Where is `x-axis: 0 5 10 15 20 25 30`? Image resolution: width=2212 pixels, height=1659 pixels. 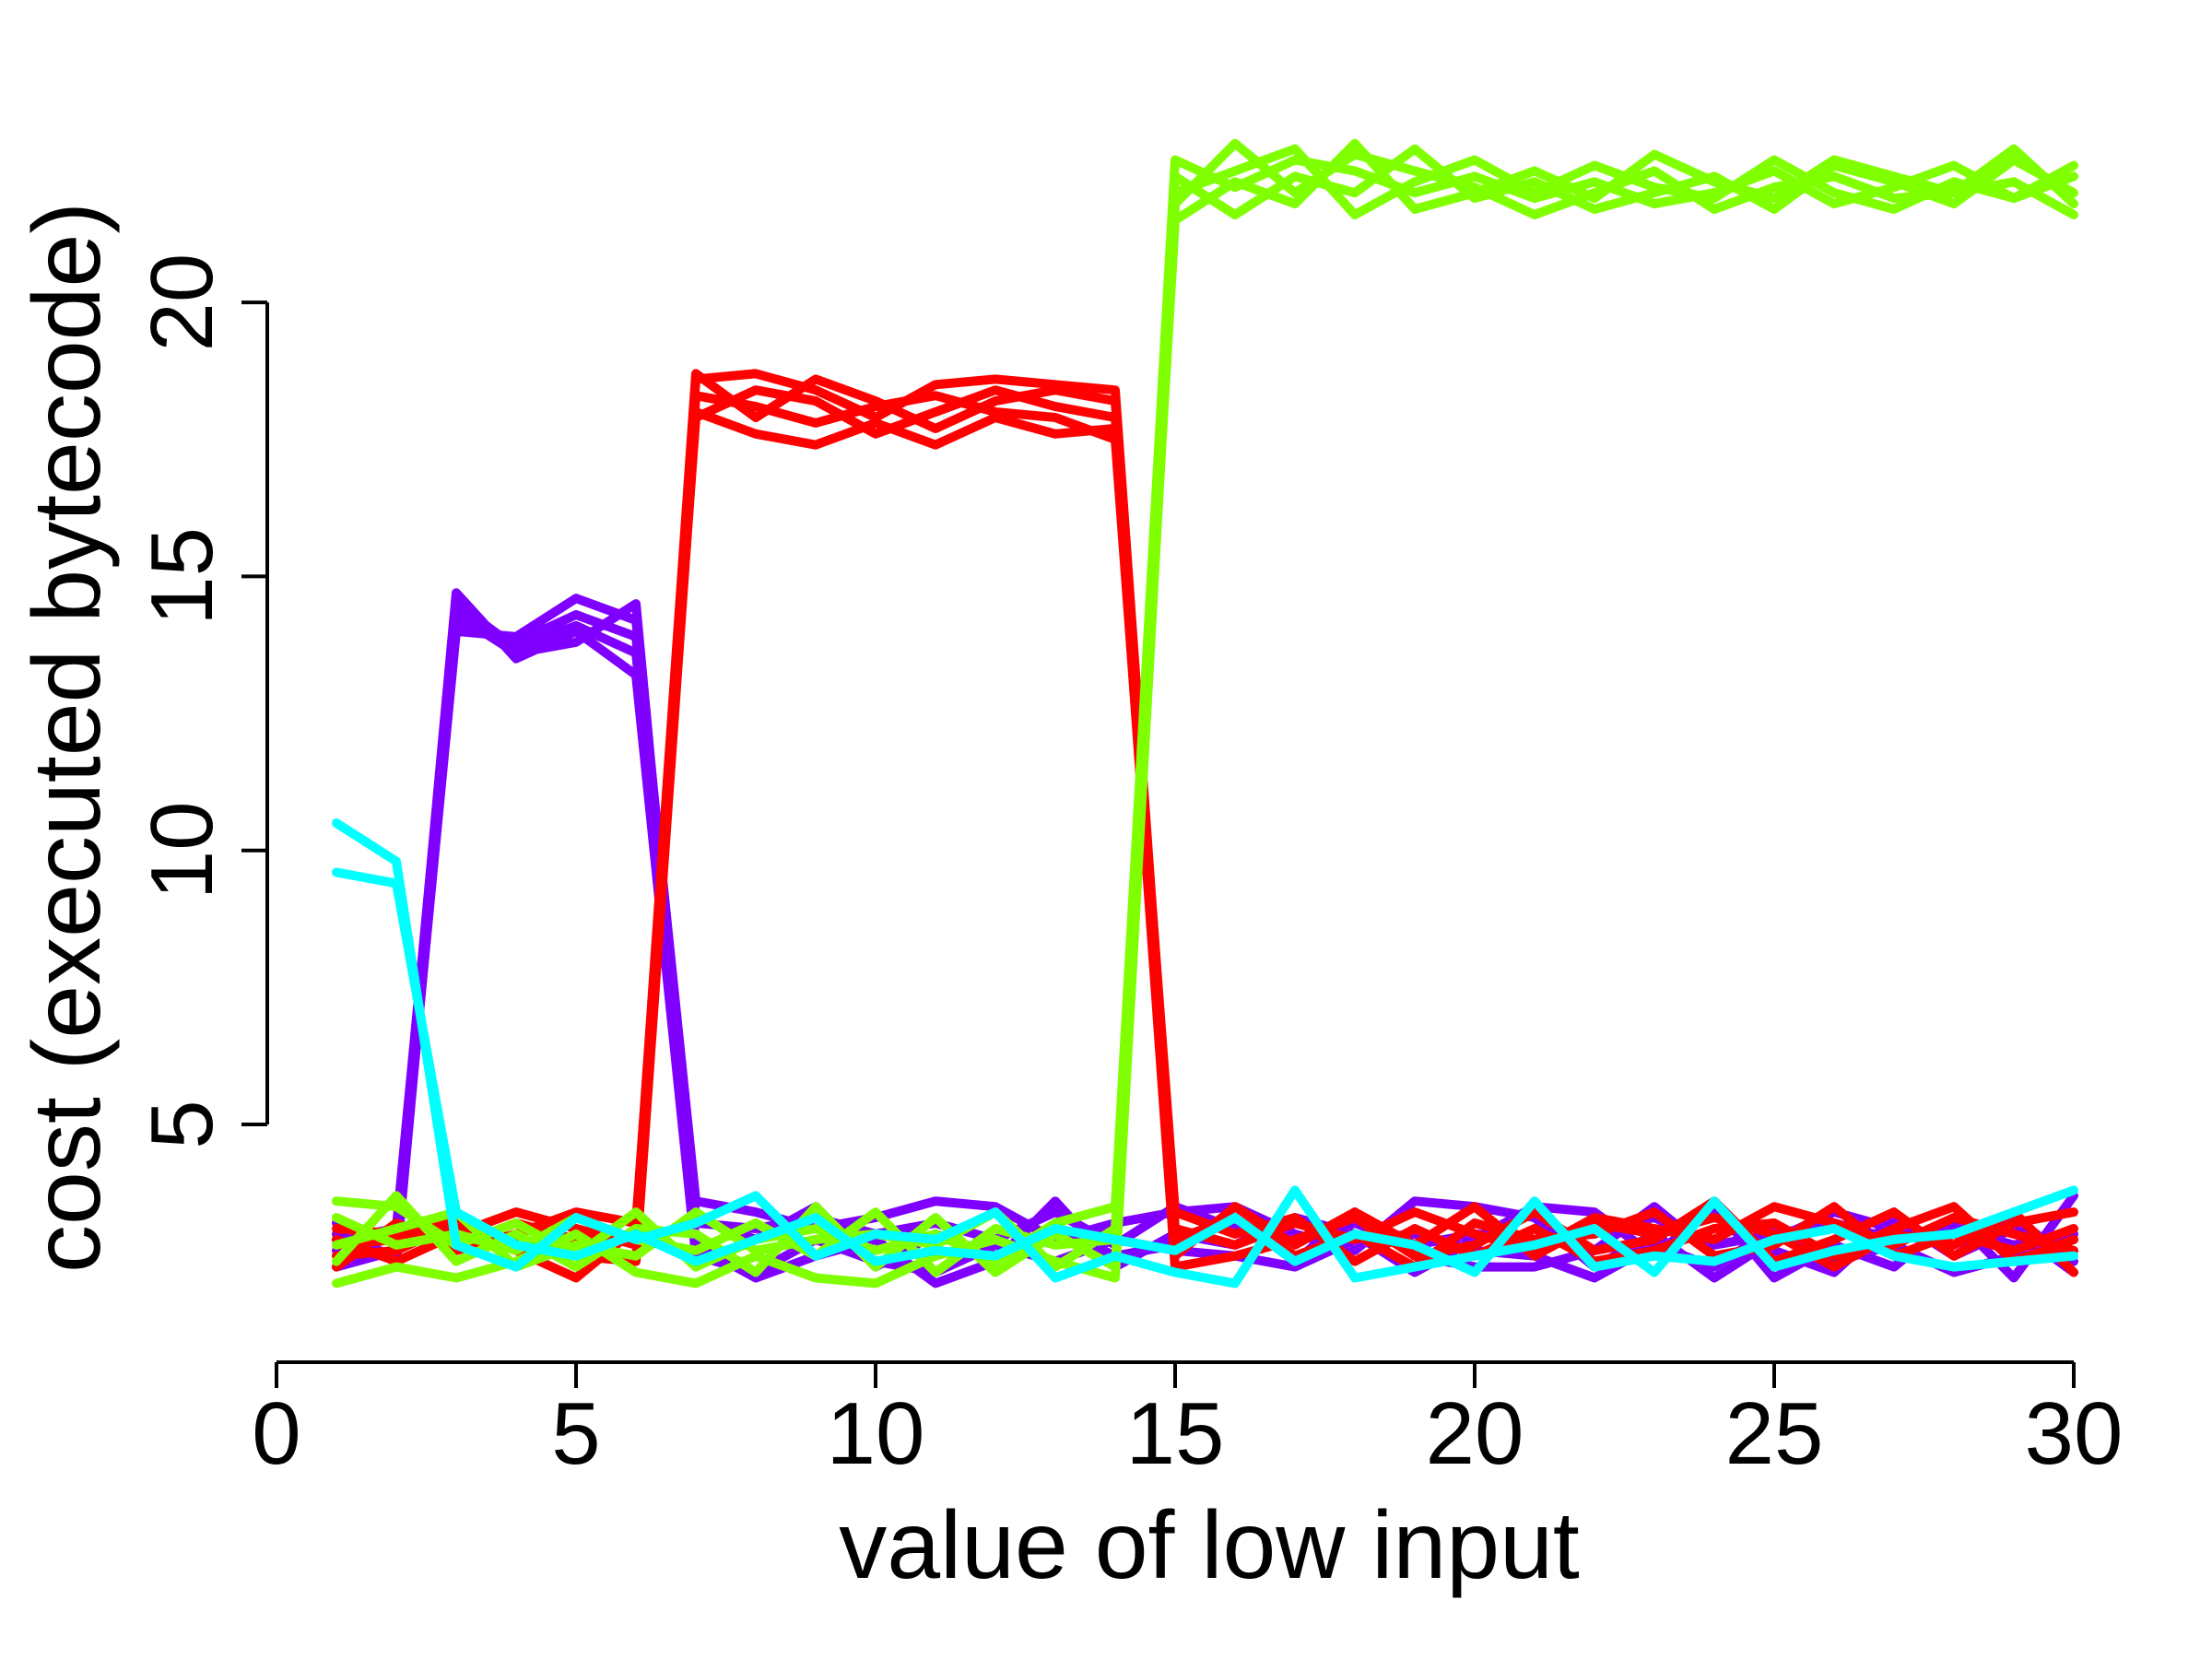 x-axis: 0 5 10 15 20 25 30 is located at coordinates (1188, 1421).